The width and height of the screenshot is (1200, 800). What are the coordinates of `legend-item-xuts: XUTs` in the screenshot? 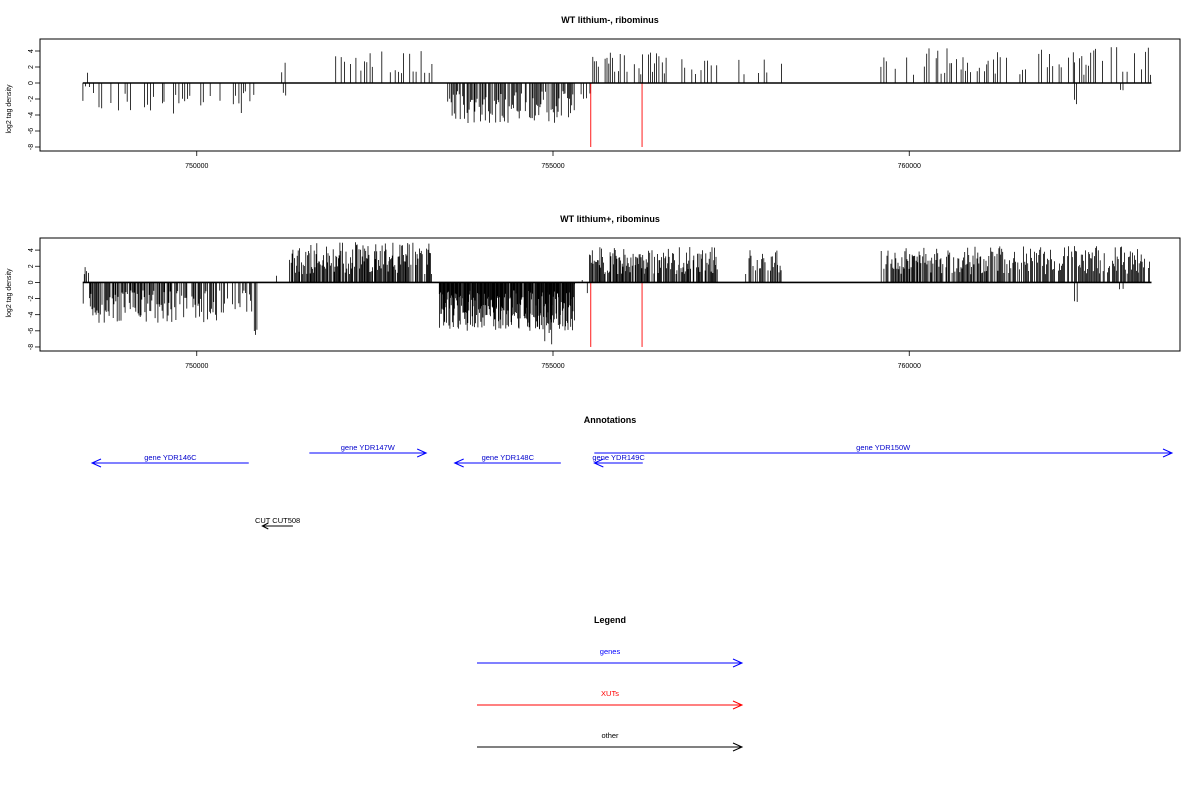 It's located at (610, 699).